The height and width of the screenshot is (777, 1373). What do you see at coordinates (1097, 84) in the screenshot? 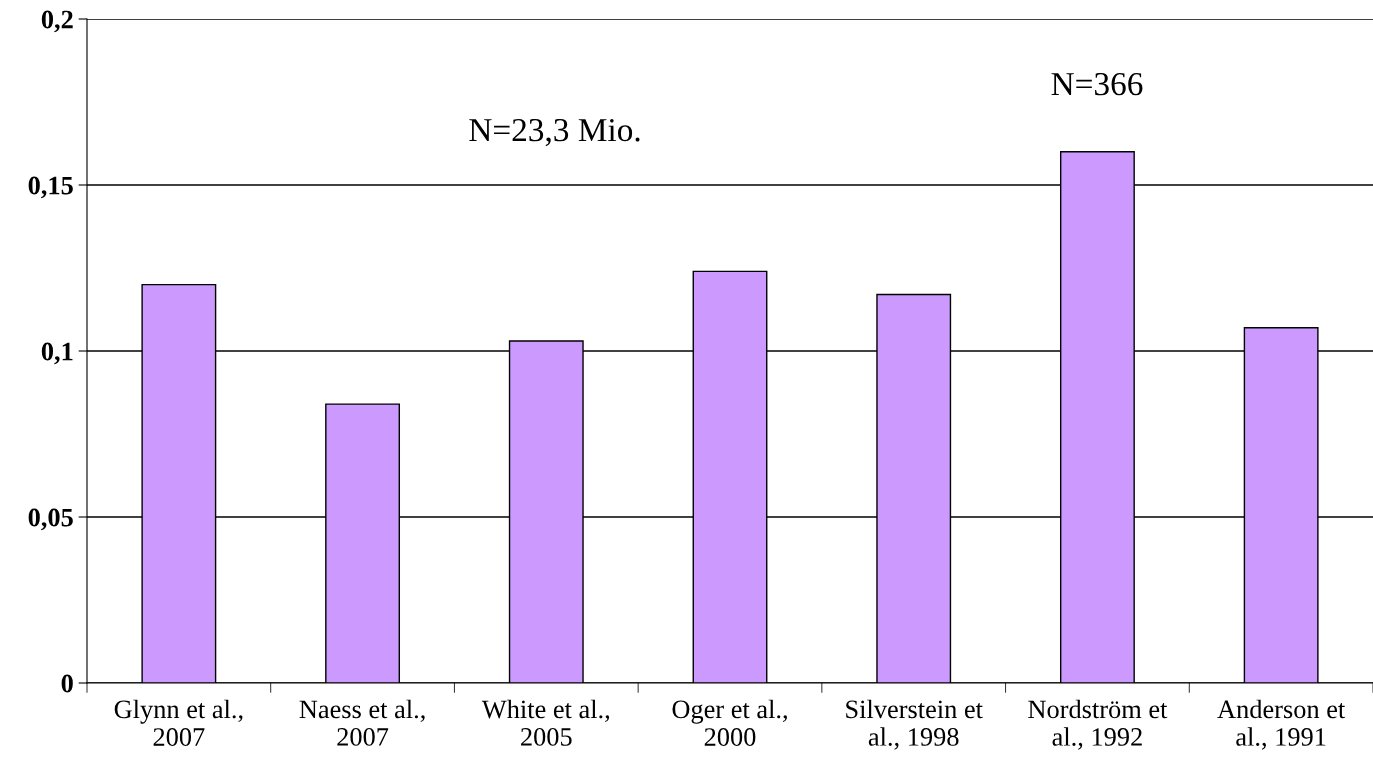
I see `annotation: N=366` at bounding box center [1097, 84].